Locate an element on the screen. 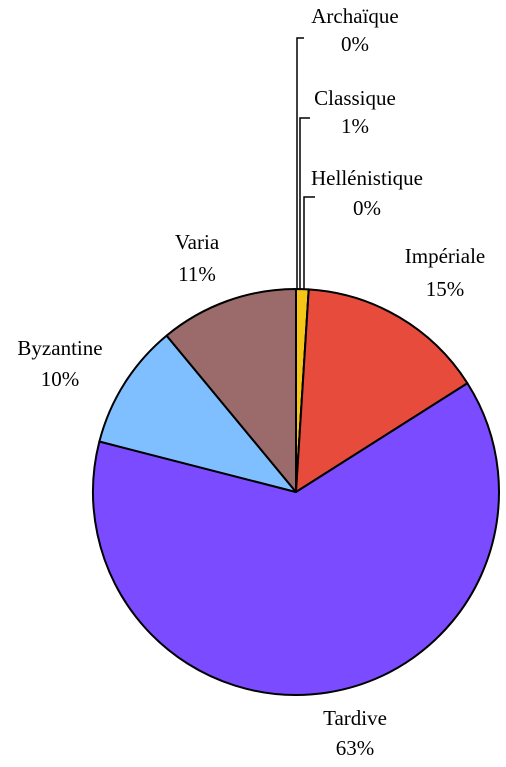  slice-value-label: 11% is located at coordinates (197, 274).